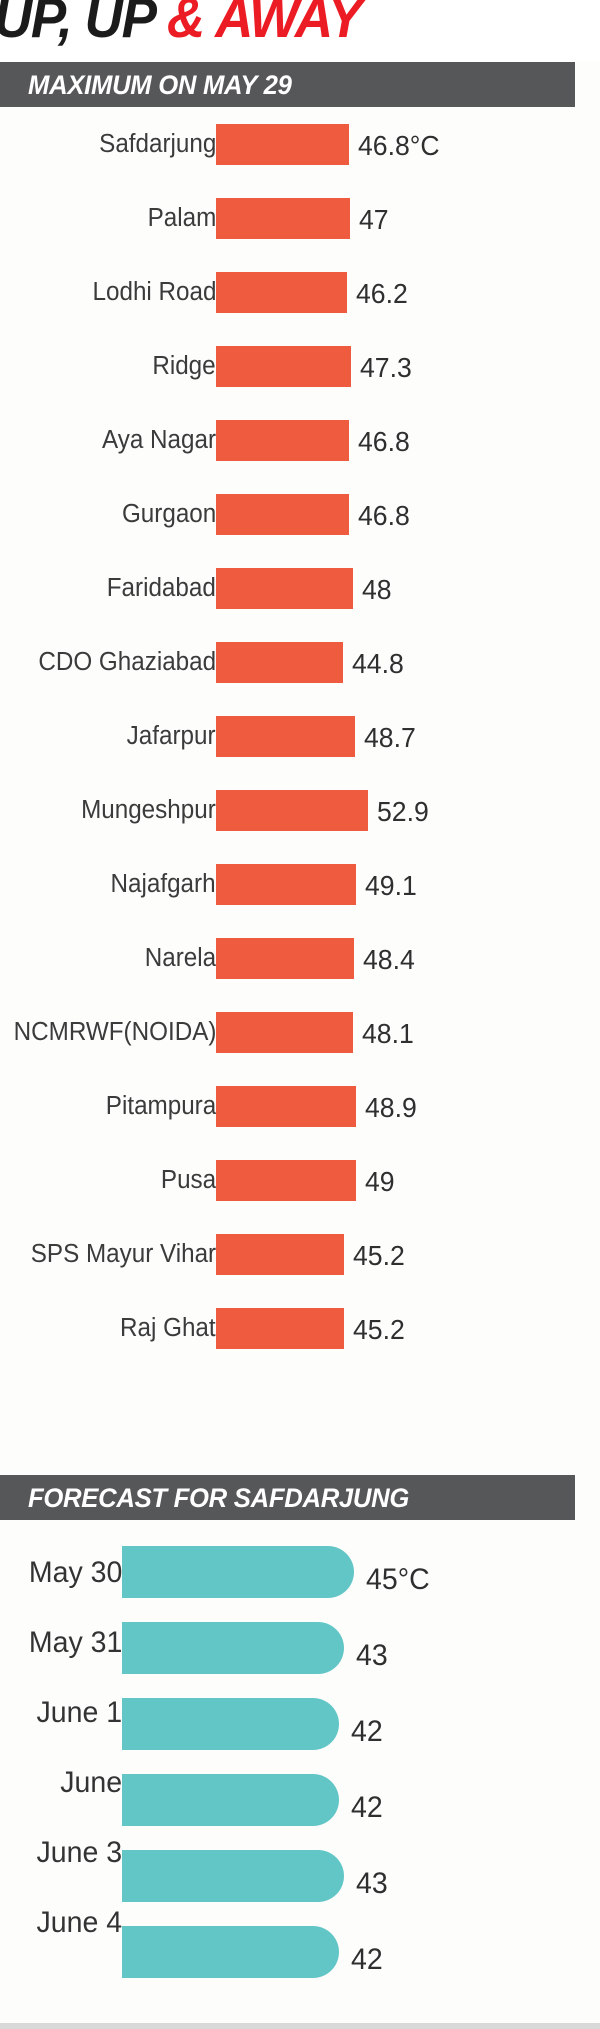 The height and width of the screenshot is (2029, 600). What do you see at coordinates (184, 366) in the screenshot?
I see `station-label: Ridge` at bounding box center [184, 366].